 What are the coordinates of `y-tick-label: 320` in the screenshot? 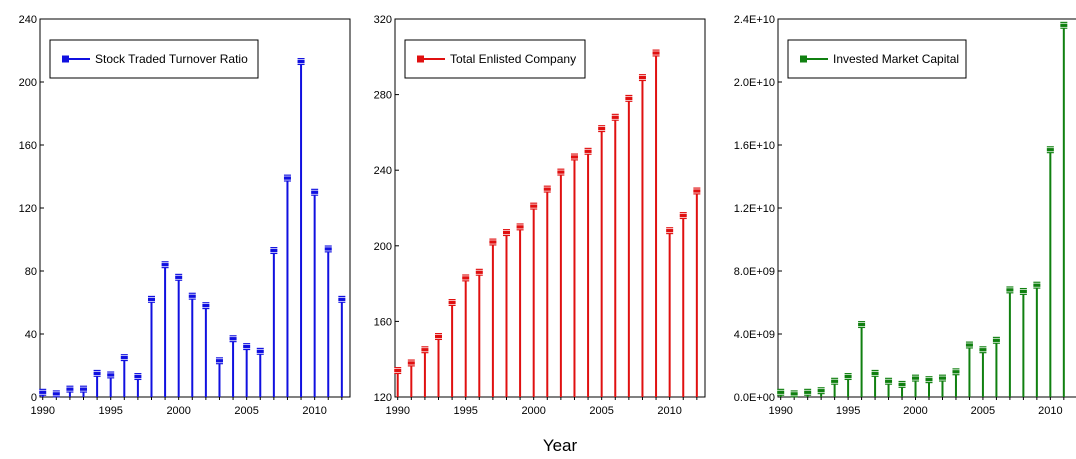 It's located at (383, 20).